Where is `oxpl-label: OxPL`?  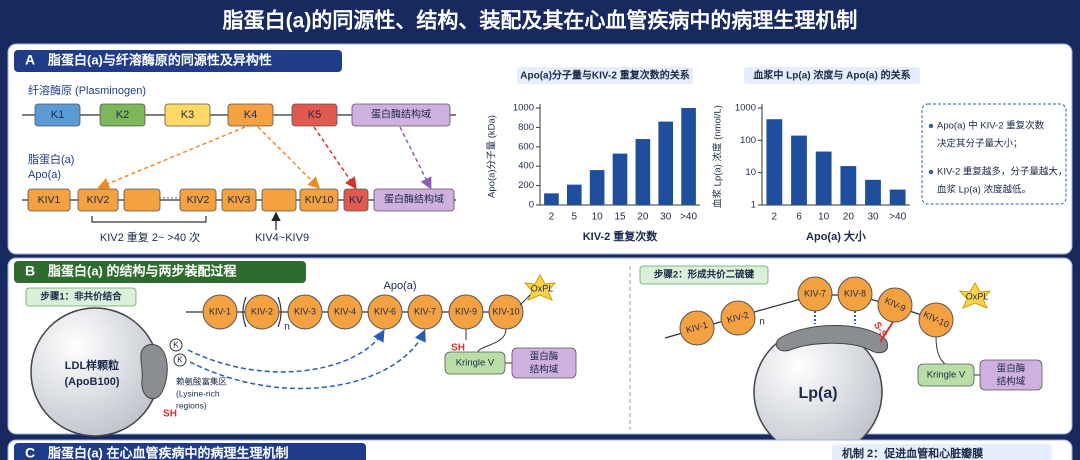
oxpl-label: OxPL is located at coordinates (542, 288).